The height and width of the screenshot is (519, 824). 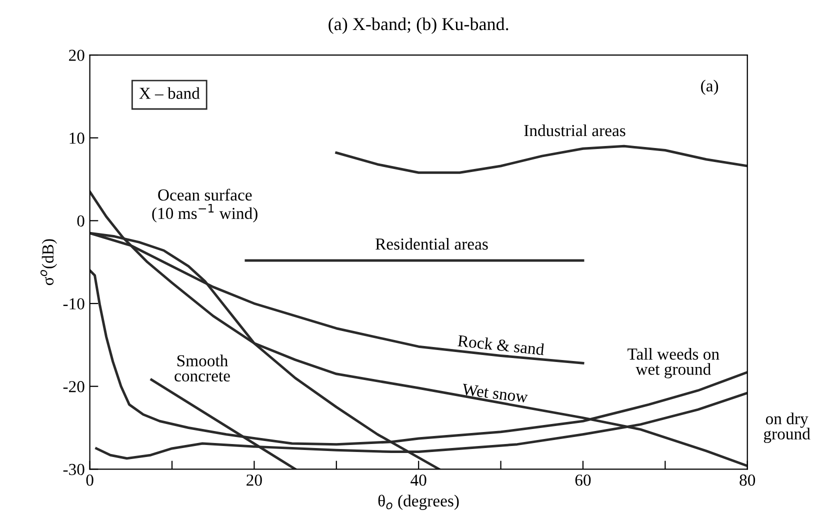 What do you see at coordinates (501, 345) in the screenshot?
I see `text: Rock & sand` at bounding box center [501, 345].